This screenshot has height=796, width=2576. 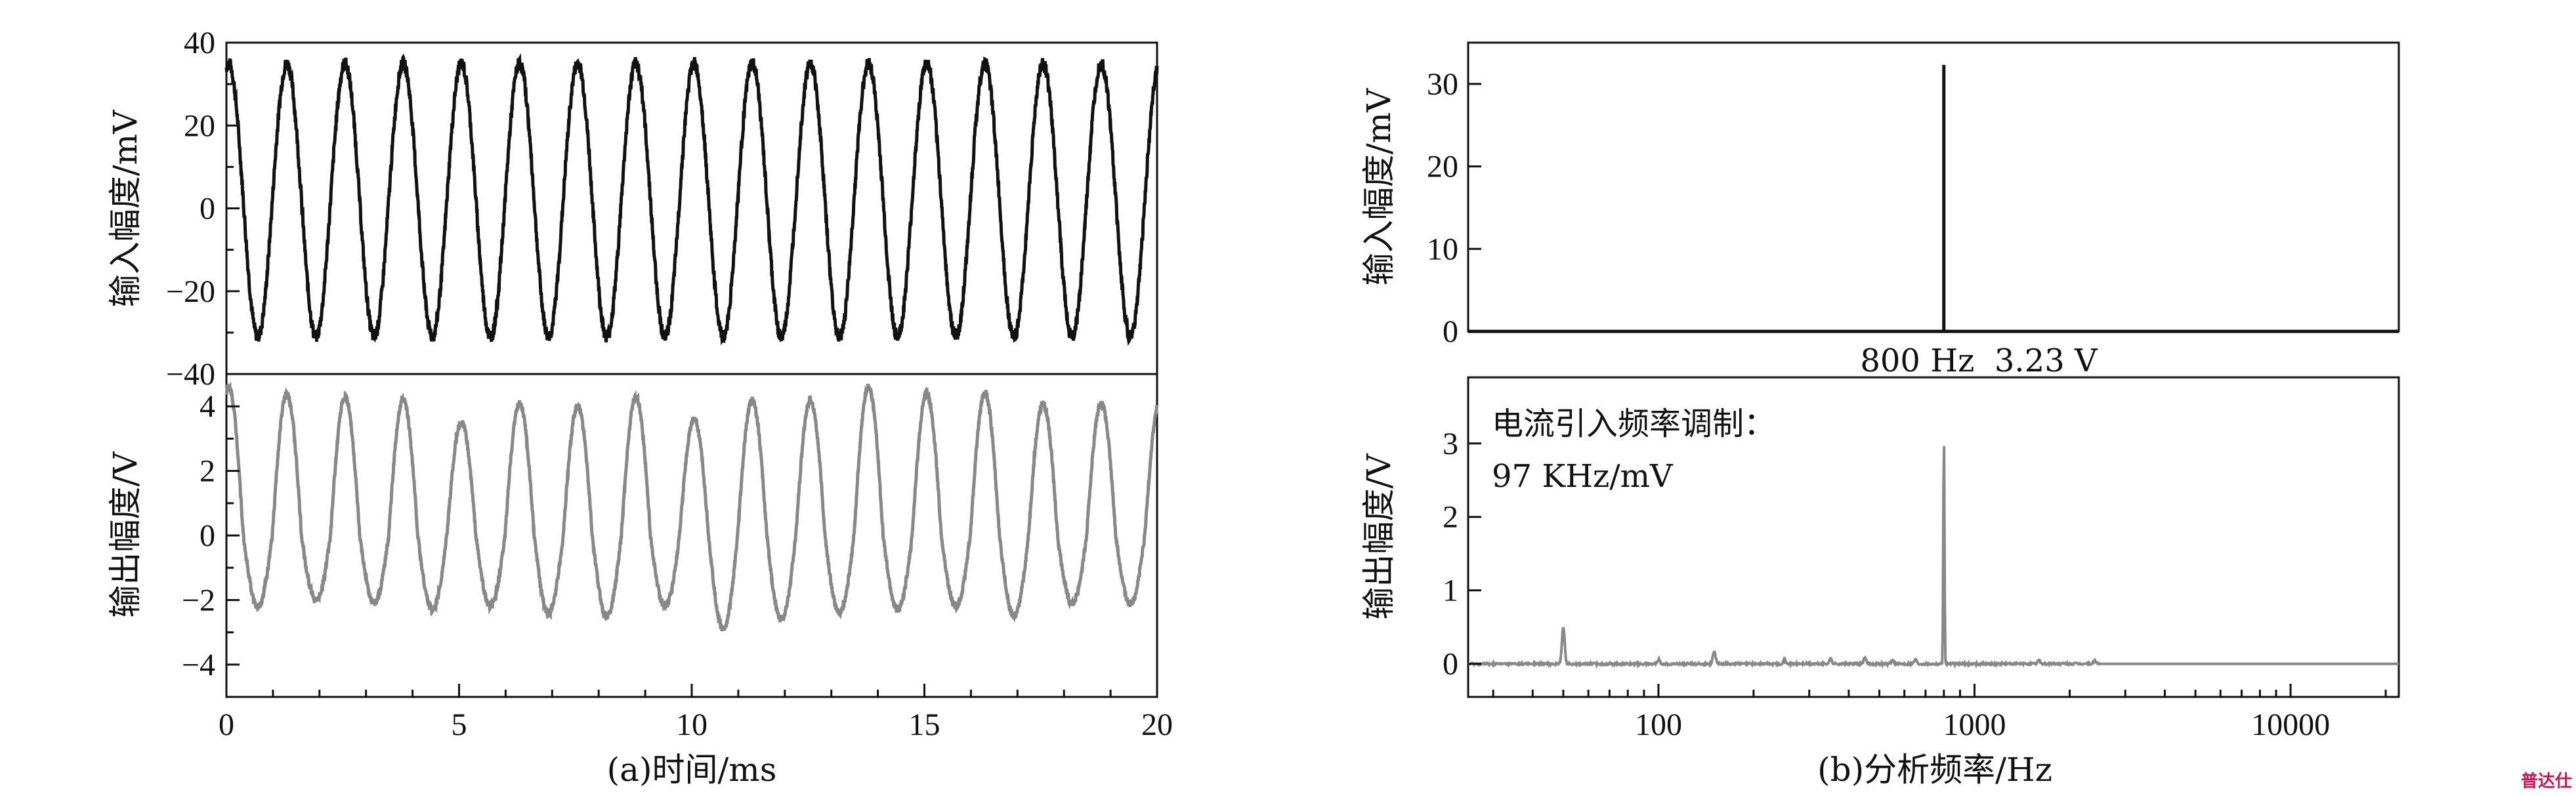 I want to click on panel-b-x-tick-label: 1000, so click(x=1974, y=725).